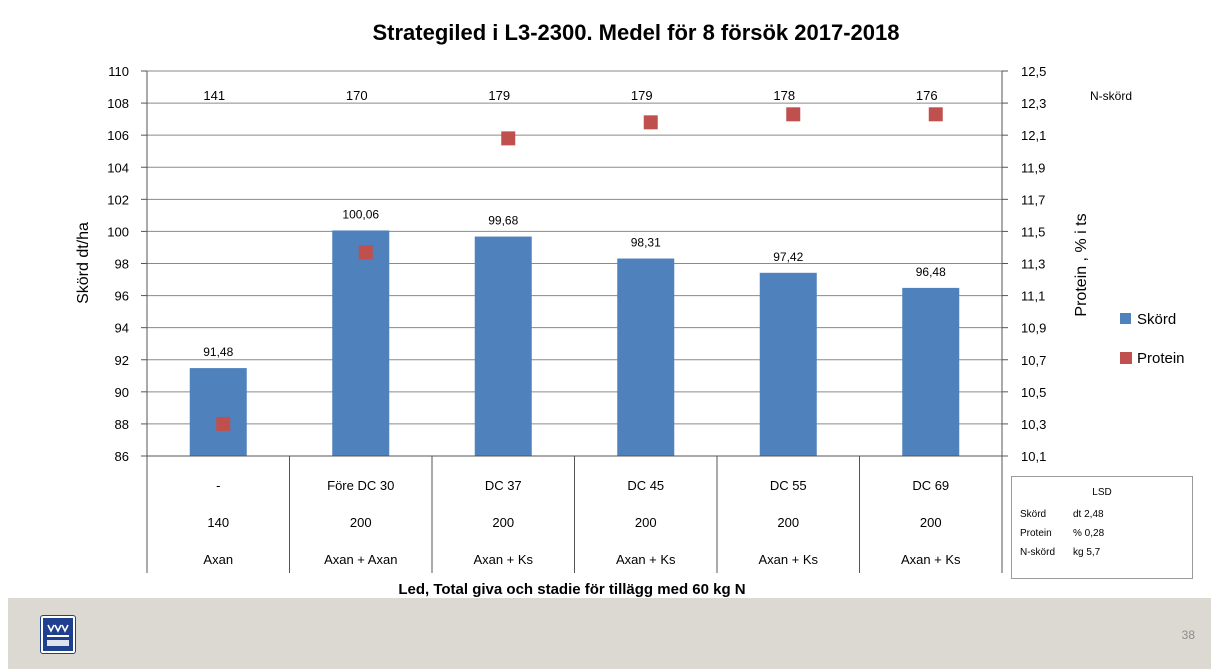  I want to click on y2-tick-label: 11,1, so click(1033, 296).